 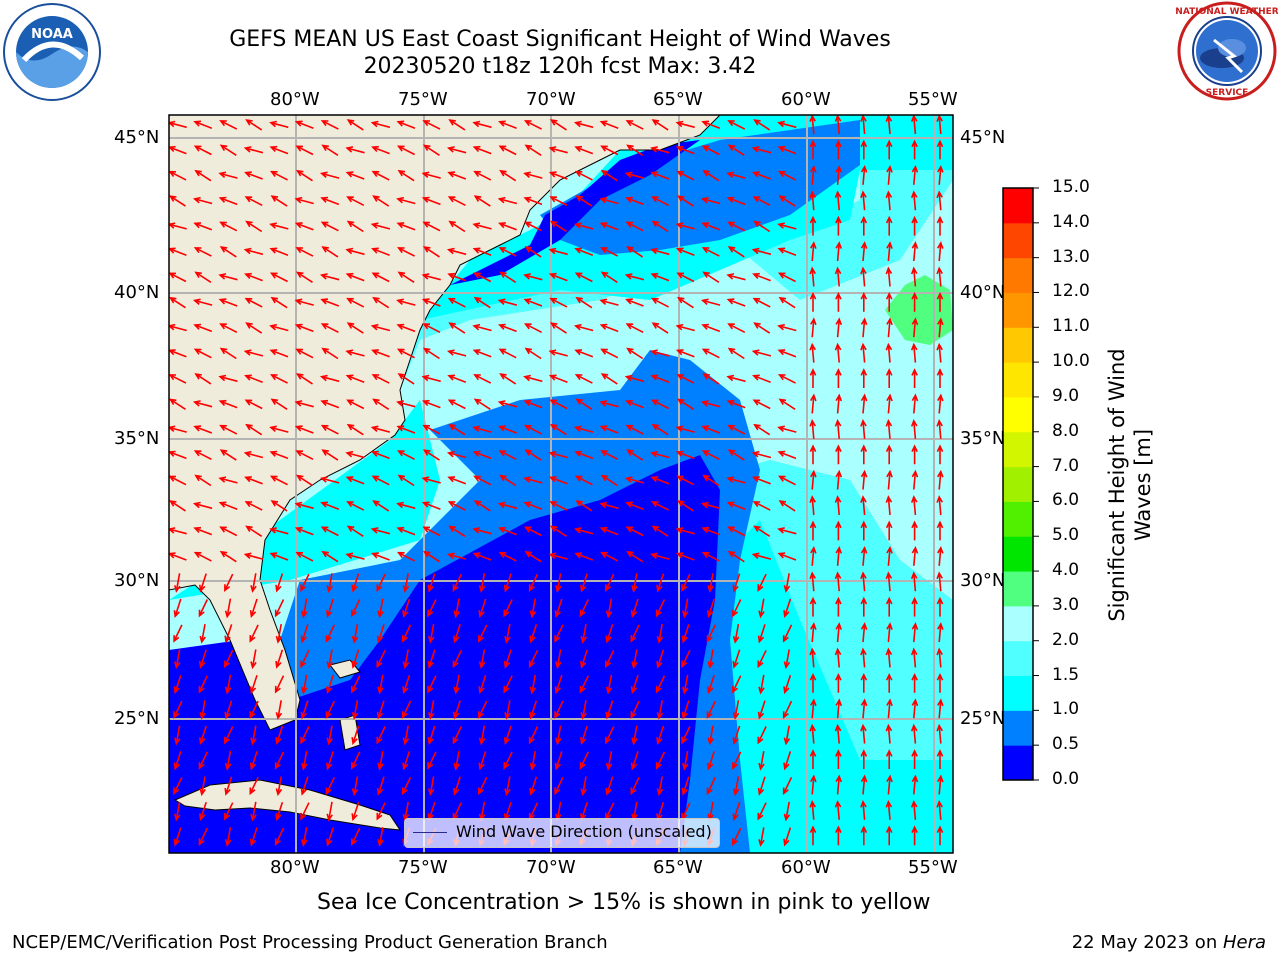 I want to click on ocean-field-1-0m-se, so click(x=836, y=686).